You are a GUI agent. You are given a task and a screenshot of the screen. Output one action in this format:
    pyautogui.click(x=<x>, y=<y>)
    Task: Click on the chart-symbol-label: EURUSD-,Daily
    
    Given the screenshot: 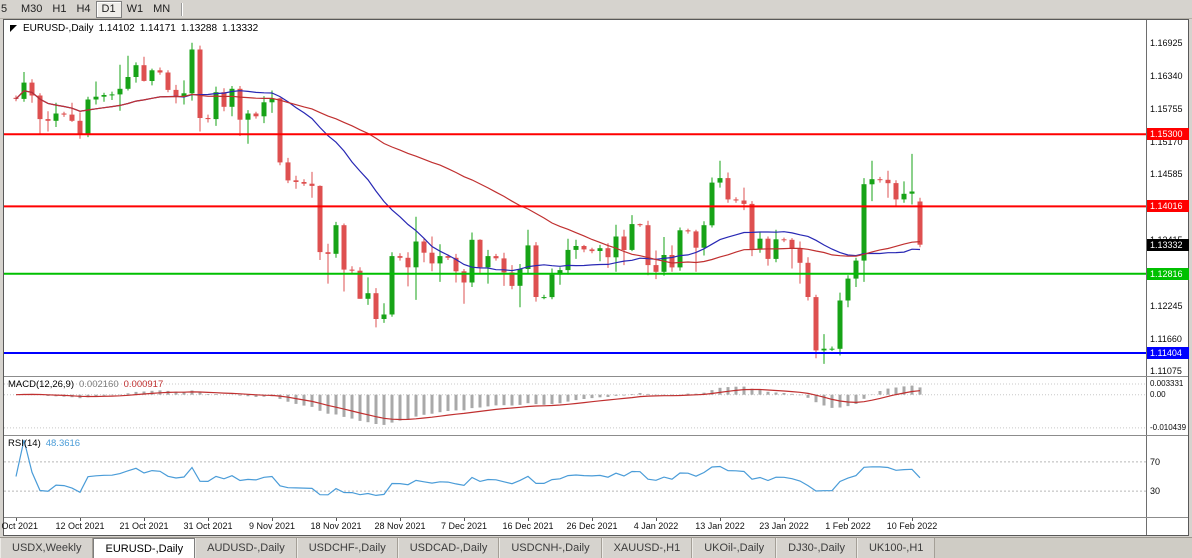 What is the action you would take?
    pyautogui.click(x=58, y=28)
    